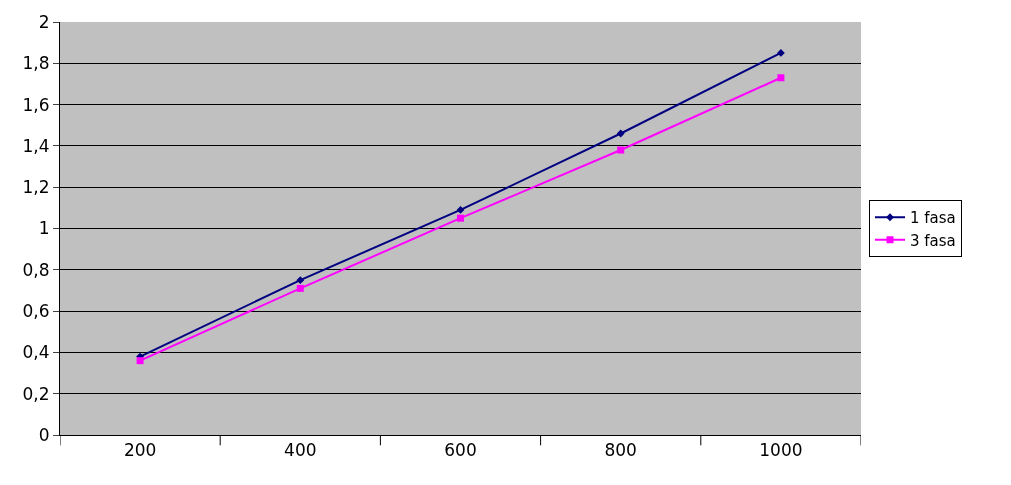 The height and width of the screenshot is (485, 1011). I want to click on x-tick-label: 800, so click(620, 450).